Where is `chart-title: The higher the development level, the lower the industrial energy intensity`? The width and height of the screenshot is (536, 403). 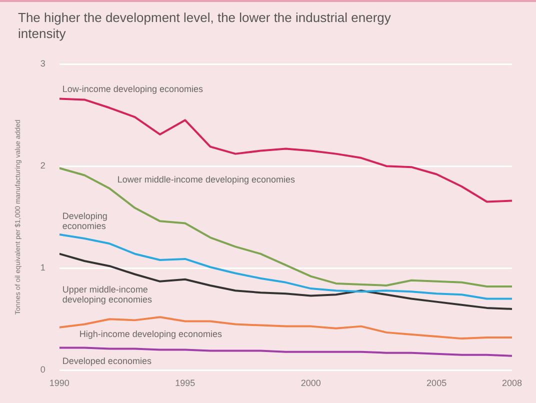
chart-title: The higher the development level, the lower the industrial energy intensity is located at coordinates (205, 26).